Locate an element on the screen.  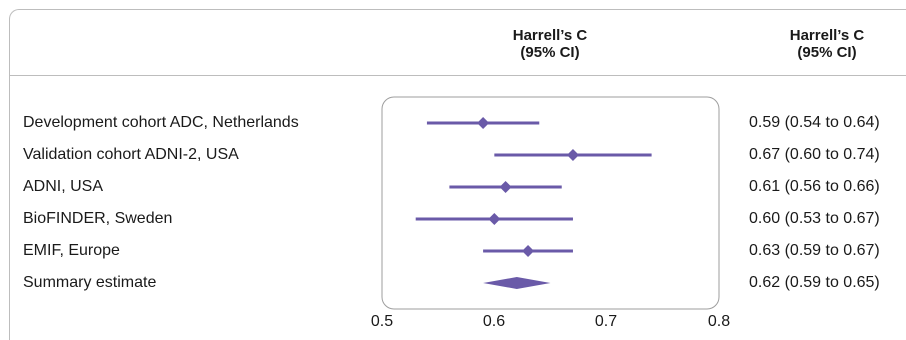
column-header-plot: Harrell’s C (95% CI) is located at coordinates (550, 44).